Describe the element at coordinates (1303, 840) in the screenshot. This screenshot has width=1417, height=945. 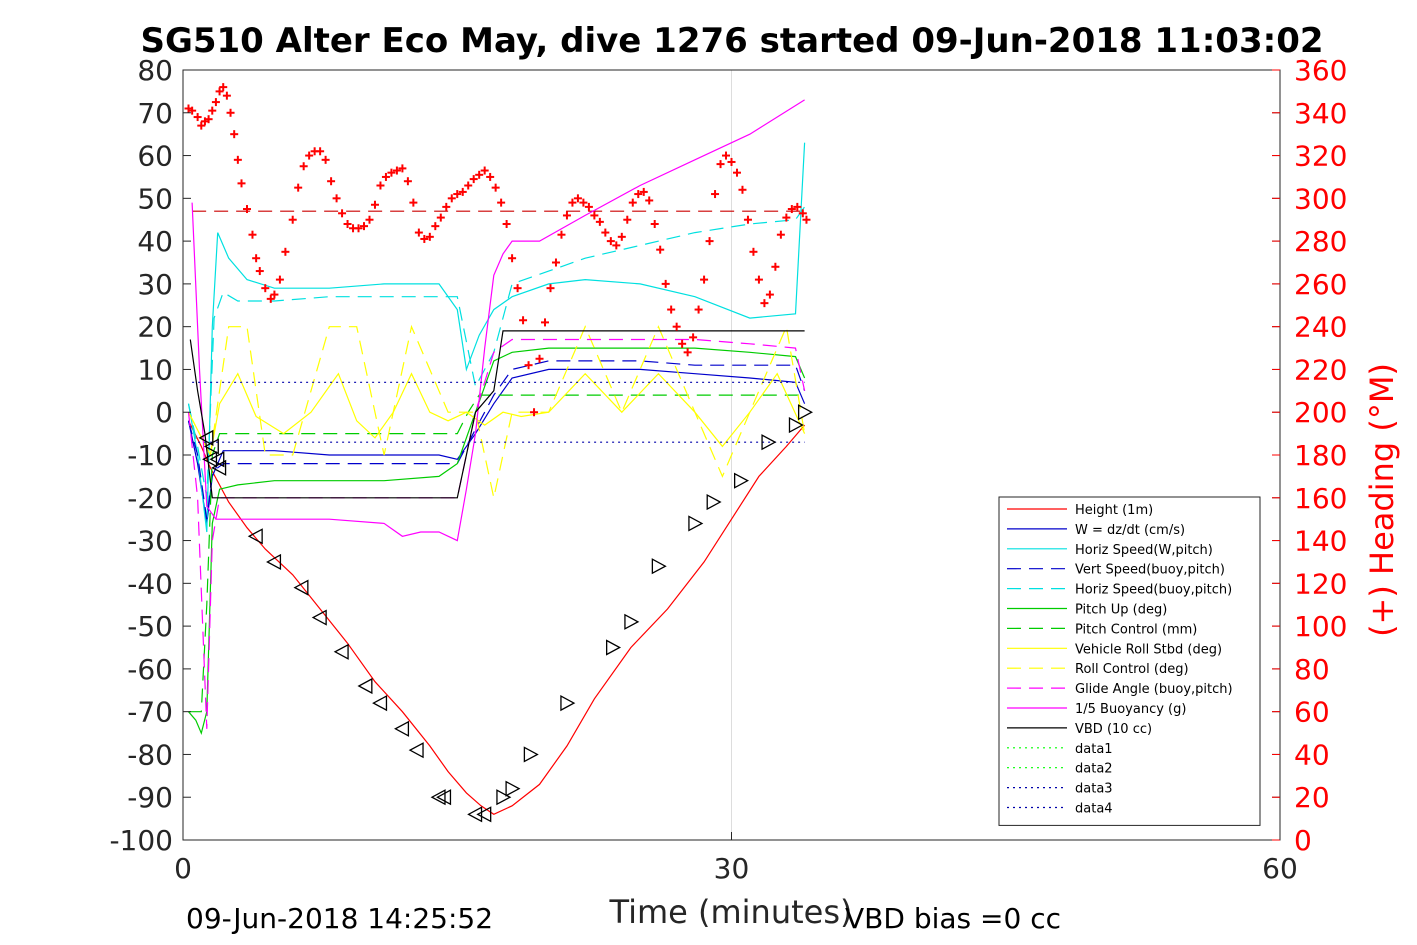
I see `y2-tick-label: 0` at that location.